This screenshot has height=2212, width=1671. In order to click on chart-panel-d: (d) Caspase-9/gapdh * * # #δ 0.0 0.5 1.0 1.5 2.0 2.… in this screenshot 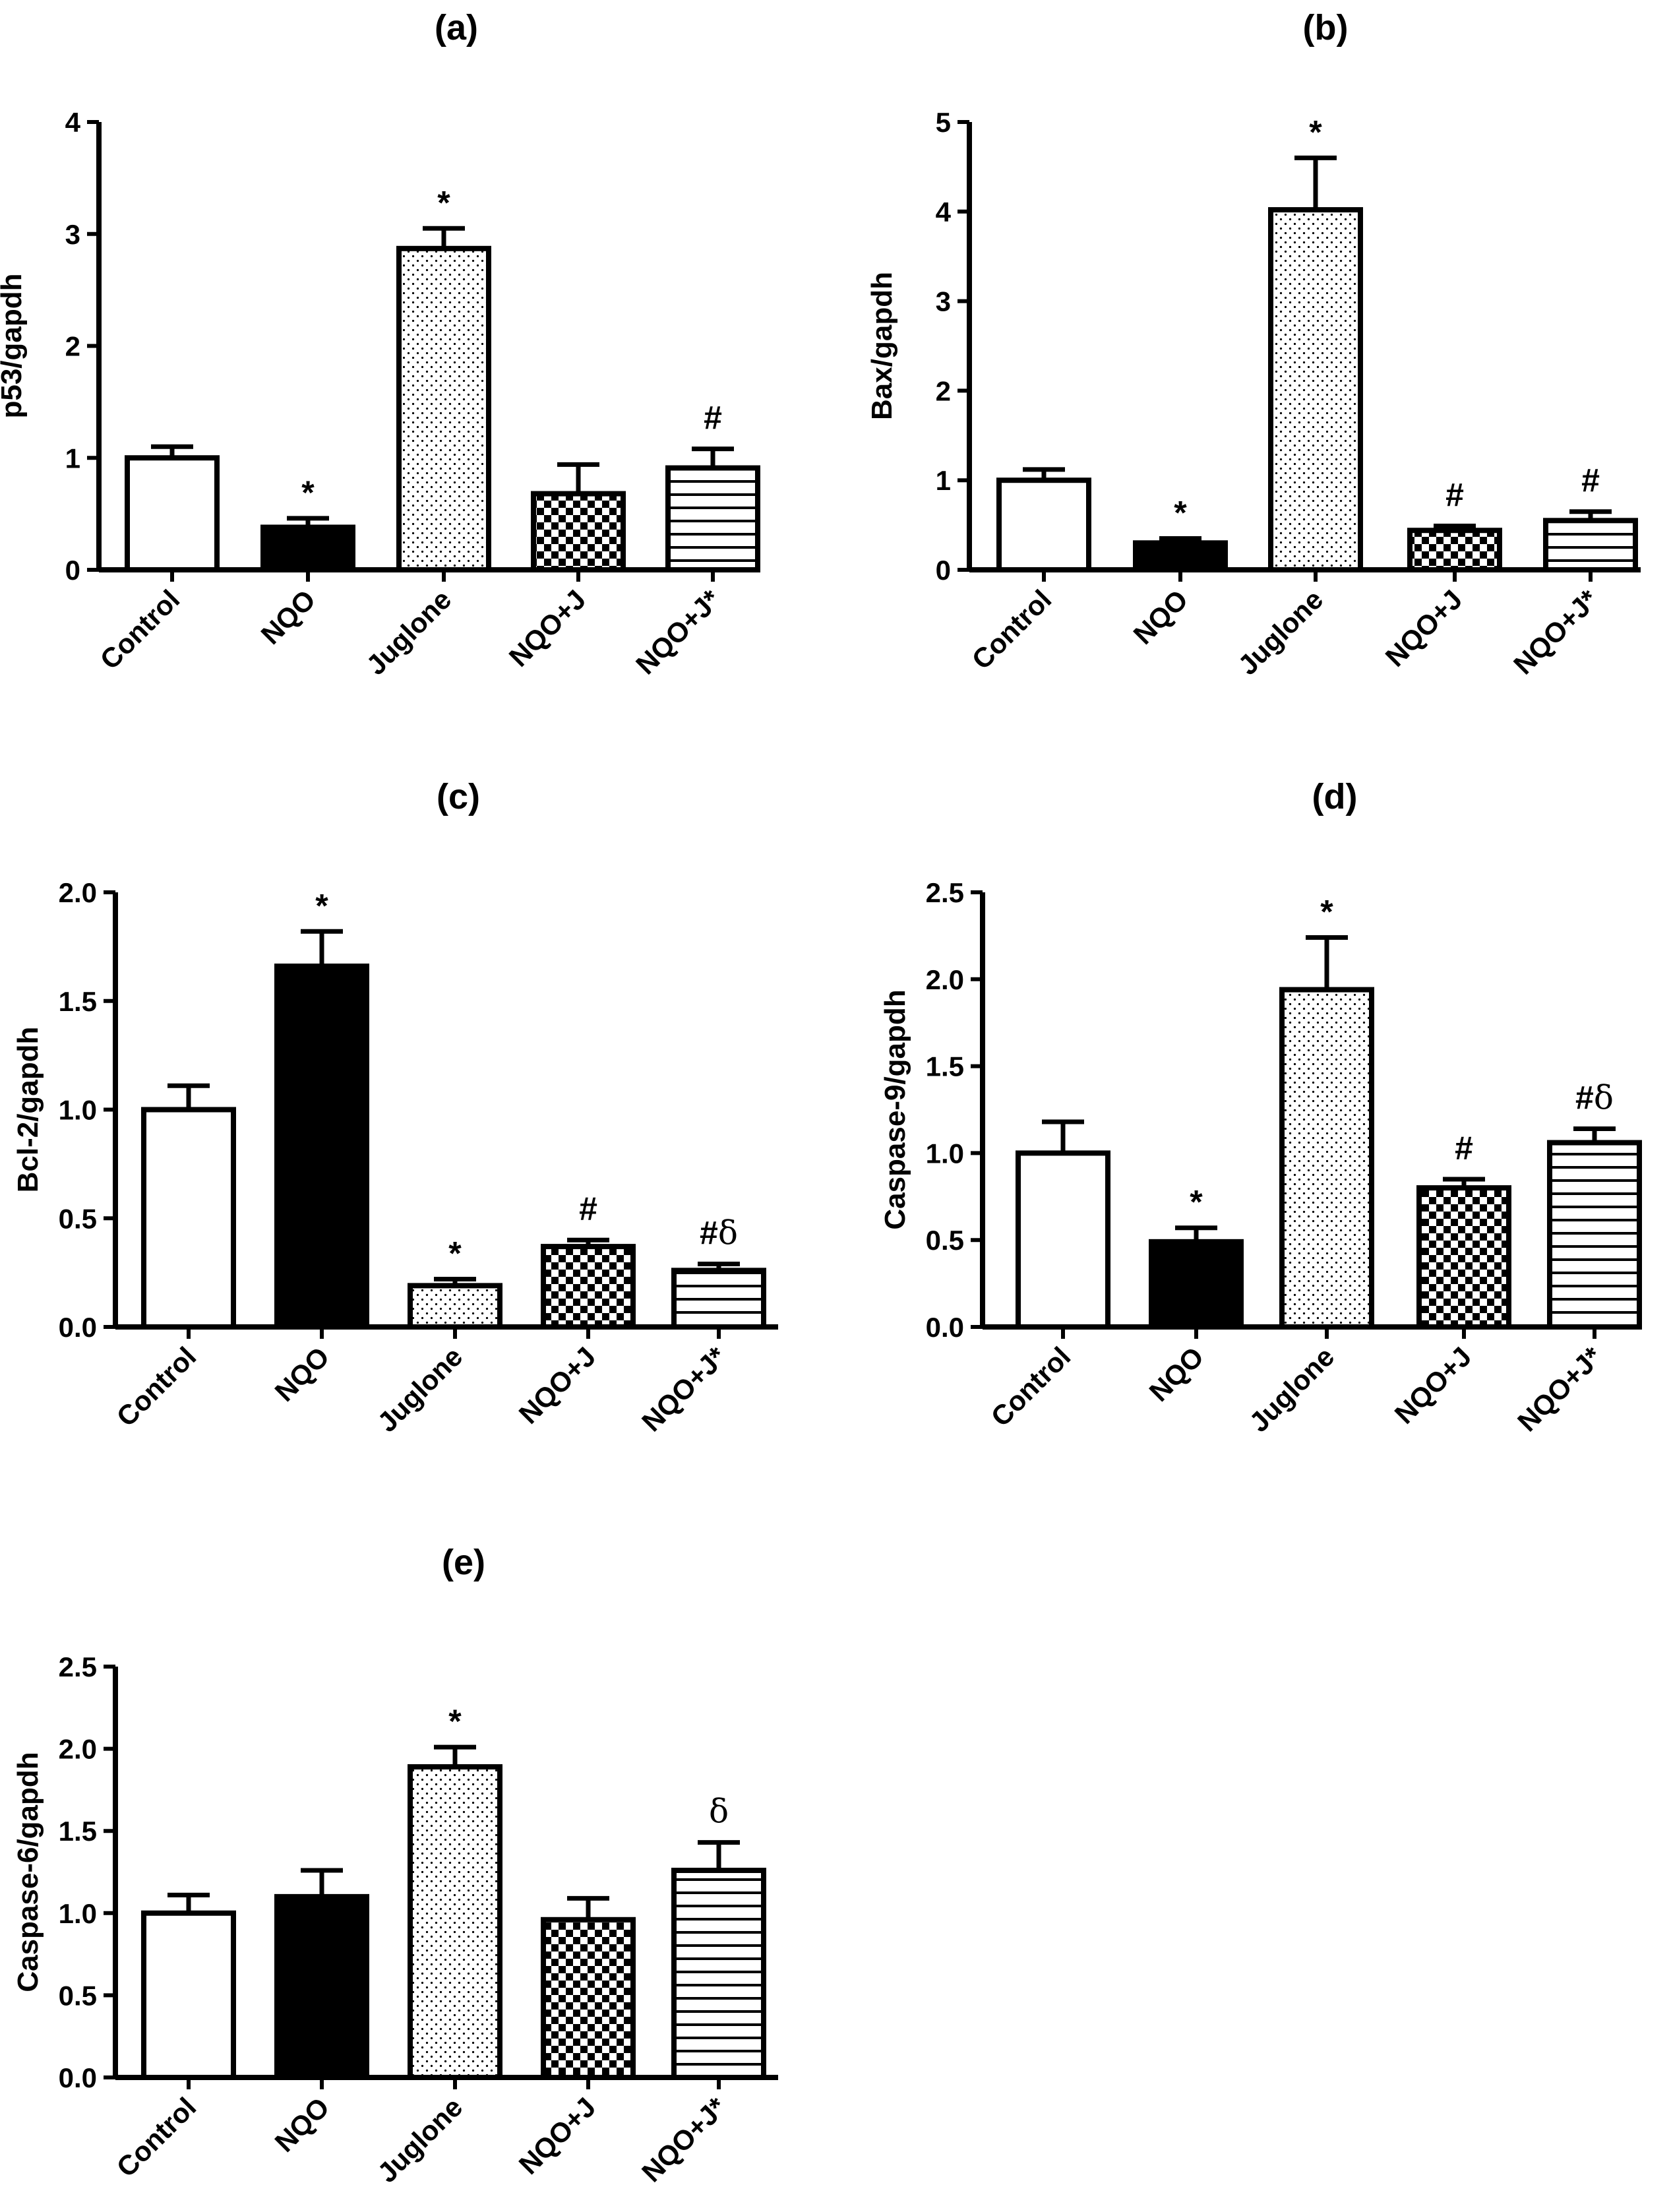, I will do `click(1260, 1107)`.